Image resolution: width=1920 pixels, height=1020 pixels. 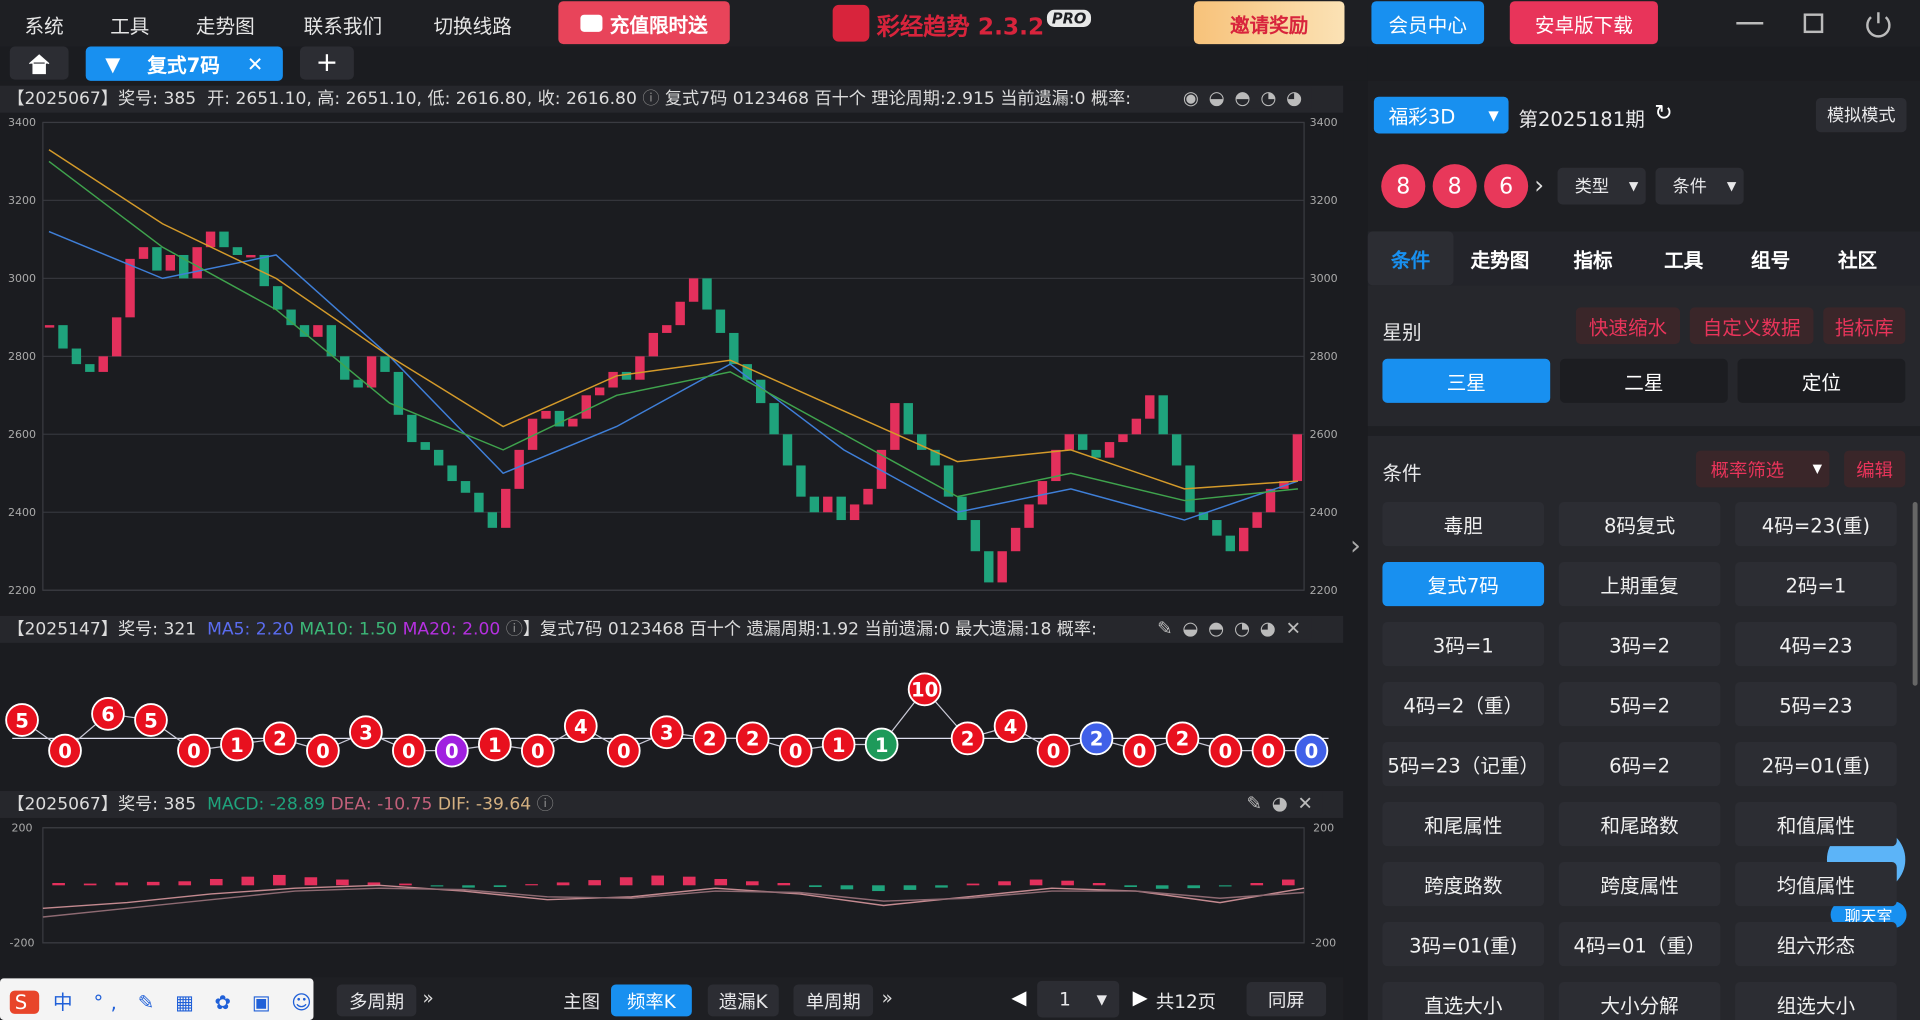 What do you see at coordinates (1751, 326) in the screenshot?
I see `star-tool: 自定义数据` at bounding box center [1751, 326].